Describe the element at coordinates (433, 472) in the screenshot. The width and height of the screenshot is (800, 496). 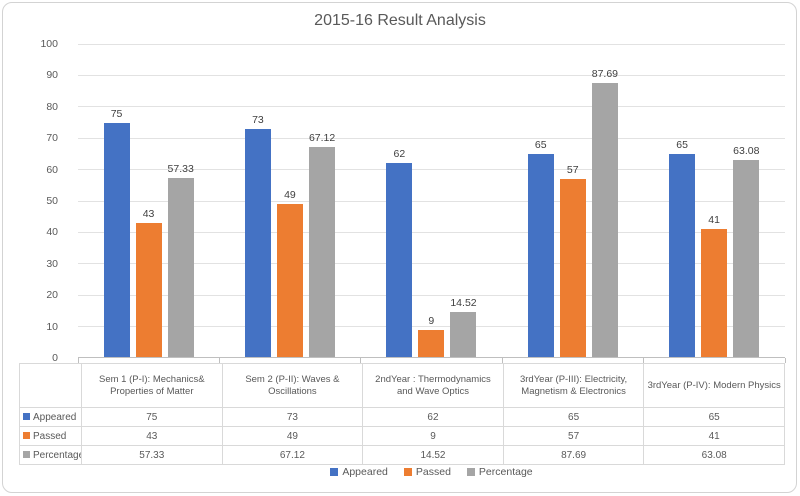
I see `legend-label: Passed` at that location.